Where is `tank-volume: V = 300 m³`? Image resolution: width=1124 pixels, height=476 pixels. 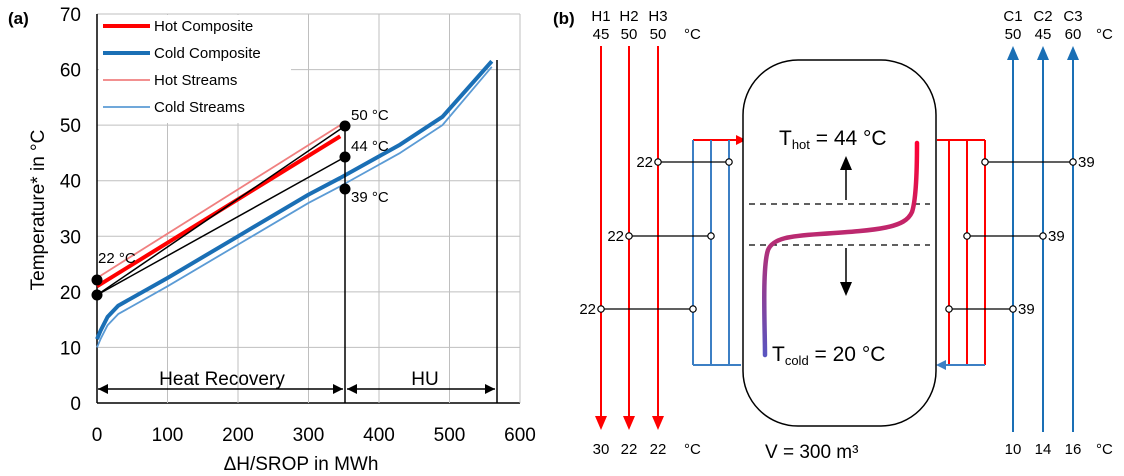 tank-volume: V = 300 m³ is located at coordinates (811, 452).